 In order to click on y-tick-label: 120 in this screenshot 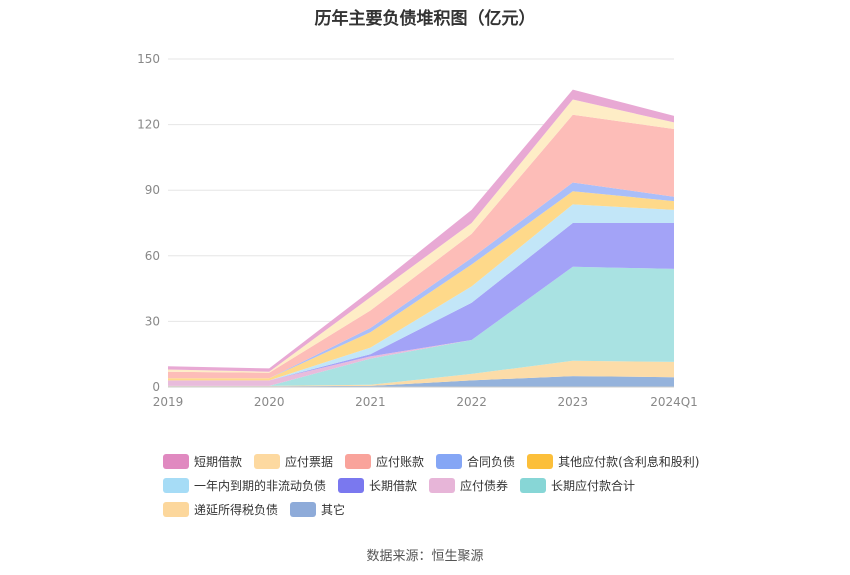, I will do `click(148, 125)`.